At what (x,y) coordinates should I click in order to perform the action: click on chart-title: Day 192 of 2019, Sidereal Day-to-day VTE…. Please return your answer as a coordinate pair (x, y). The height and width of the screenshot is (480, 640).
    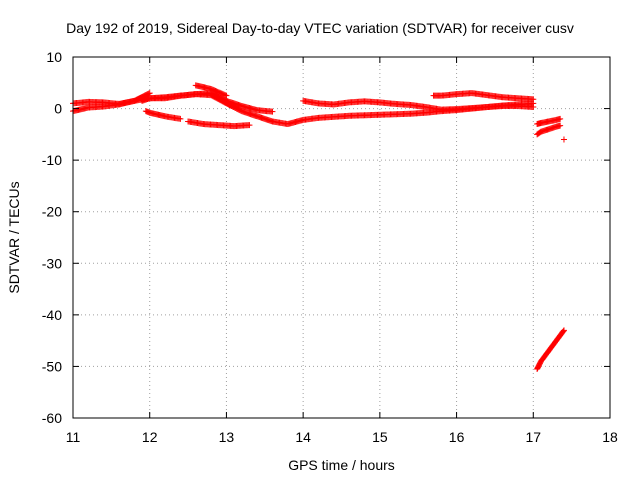
    Looking at the image, I should click on (320, 28).